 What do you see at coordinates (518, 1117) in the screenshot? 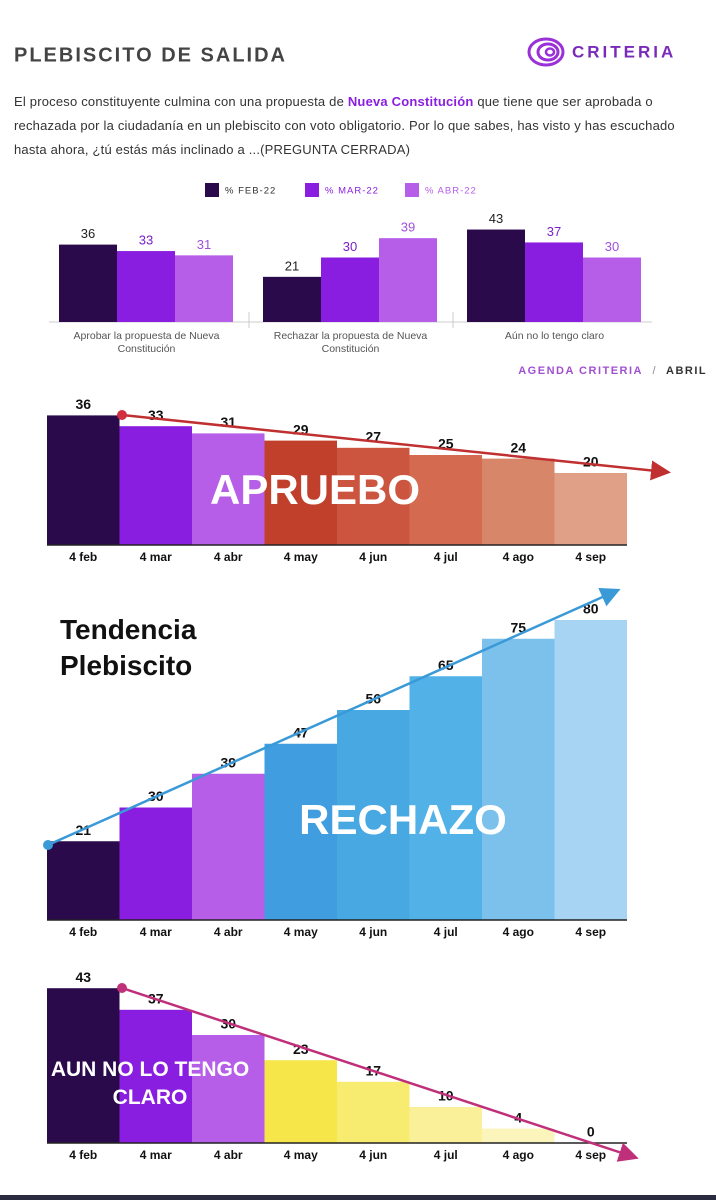
I see `value-label: 4` at bounding box center [518, 1117].